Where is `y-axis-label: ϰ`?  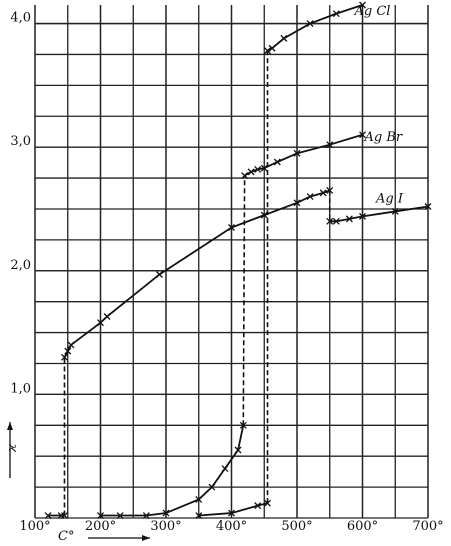
y-axis-label: ϰ is located at coordinates (12, 448).